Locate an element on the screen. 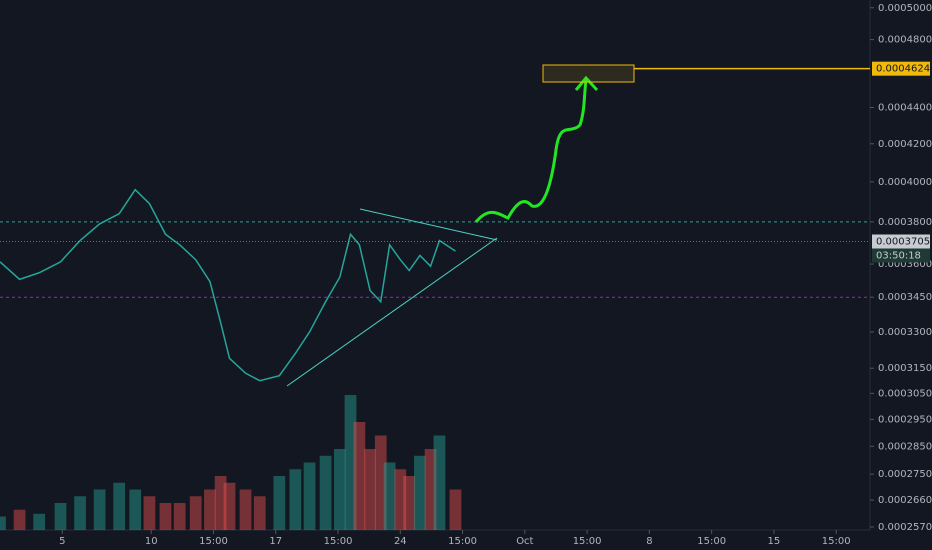  x-tick-label: 8 is located at coordinates (649, 541).